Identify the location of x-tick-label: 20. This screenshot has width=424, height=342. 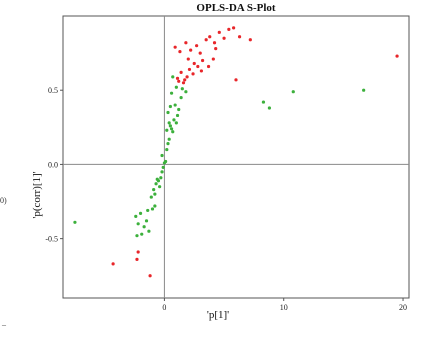
(403, 307).